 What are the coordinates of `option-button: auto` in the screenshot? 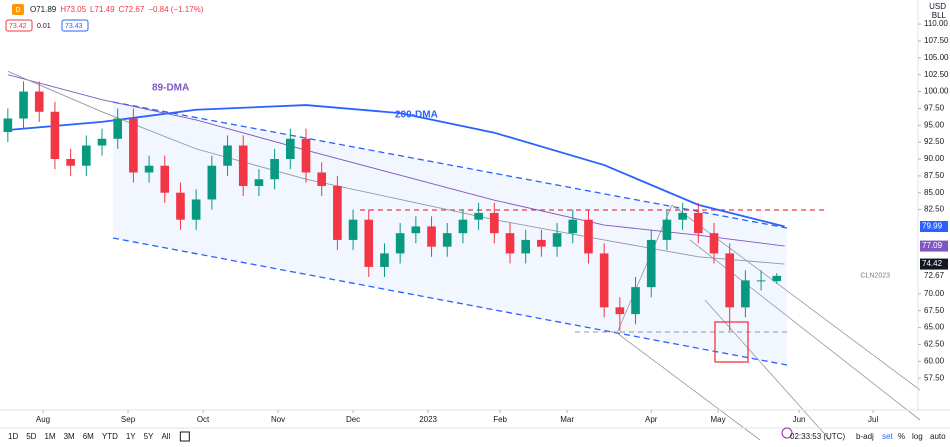 It's located at (938, 436).